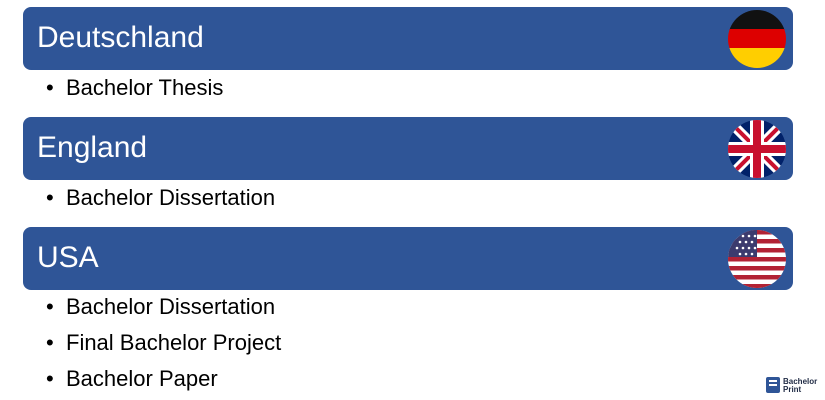  Describe the element at coordinates (757, 149) in the screenshot. I see `flag-uk` at that location.